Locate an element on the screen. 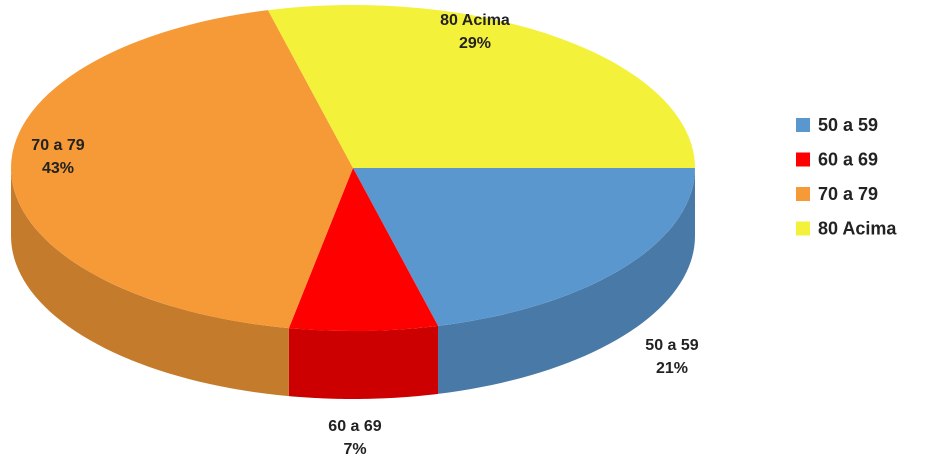 The image size is (930, 461). data-label-name: 80 Acima is located at coordinates (475, 20).